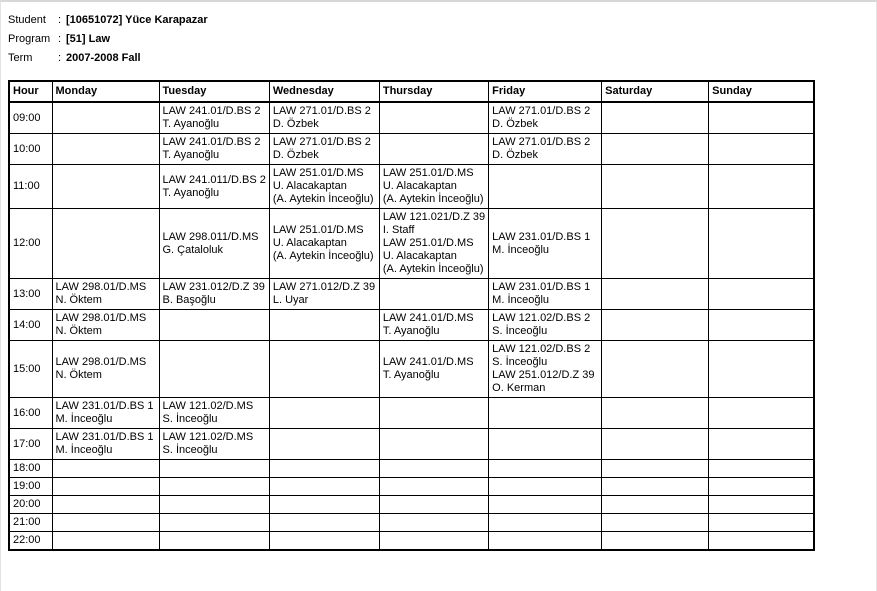 The height and width of the screenshot is (591, 877). I want to click on hour-cell-1900: 19:00, so click(30, 486).